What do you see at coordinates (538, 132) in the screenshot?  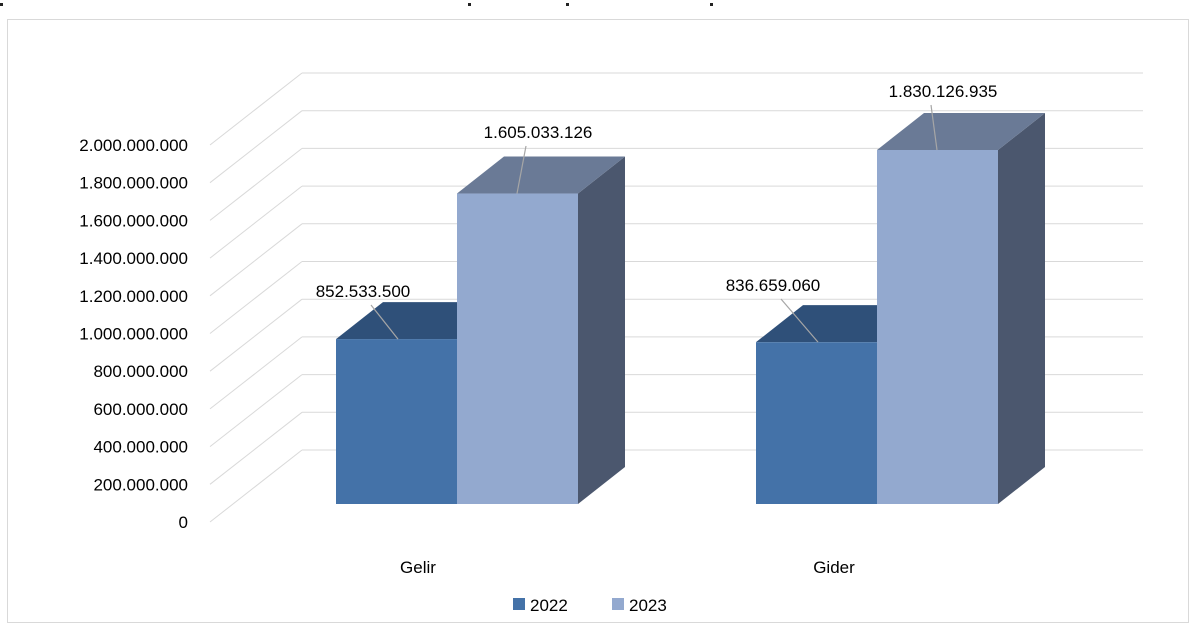 I see `data-label: 1.605.033.126` at bounding box center [538, 132].